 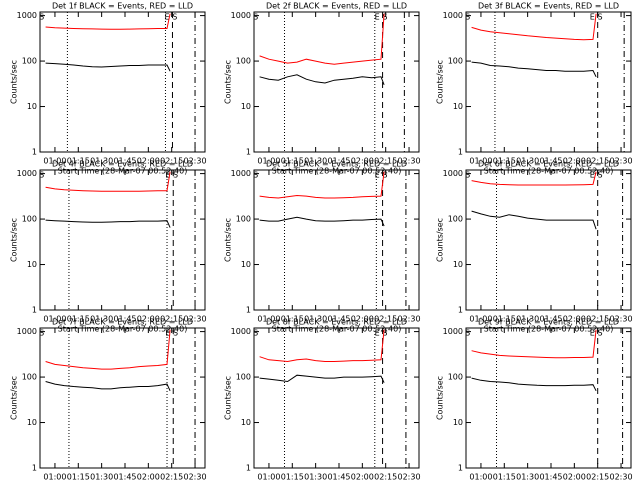 What do you see at coordinates (336, 6) in the screenshot?
I see `chart-title: Det 2f BLACK = Events, RED = LLD` at bounding box center [336, 6].